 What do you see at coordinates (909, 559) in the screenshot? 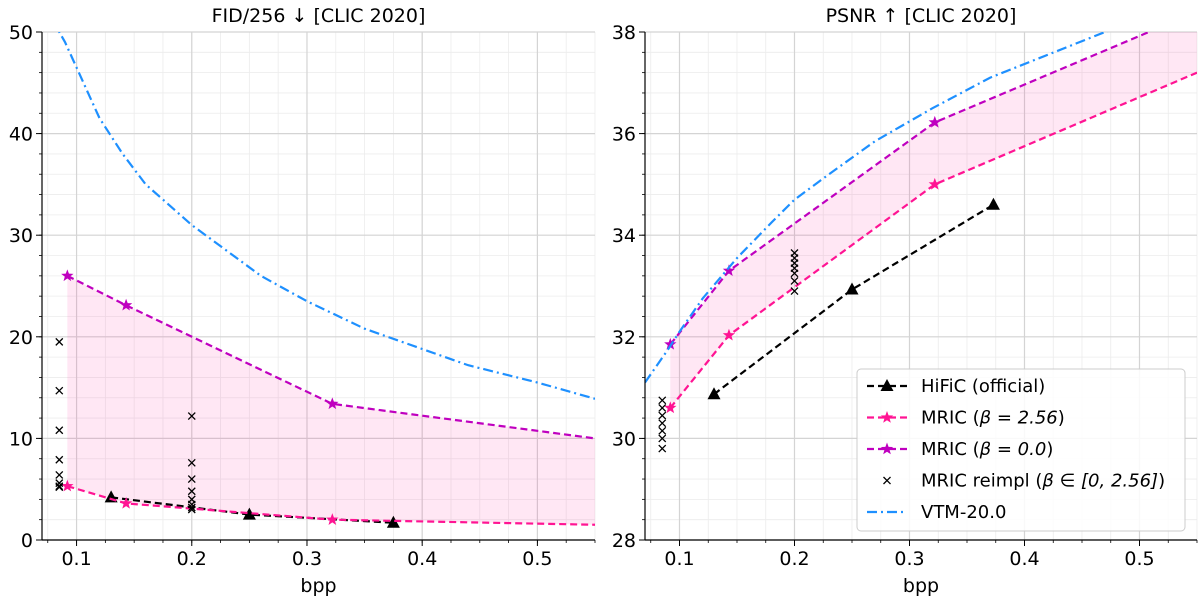
I see `panel-2-x-tick-label: 0.3` at bounding box center [909, 559].